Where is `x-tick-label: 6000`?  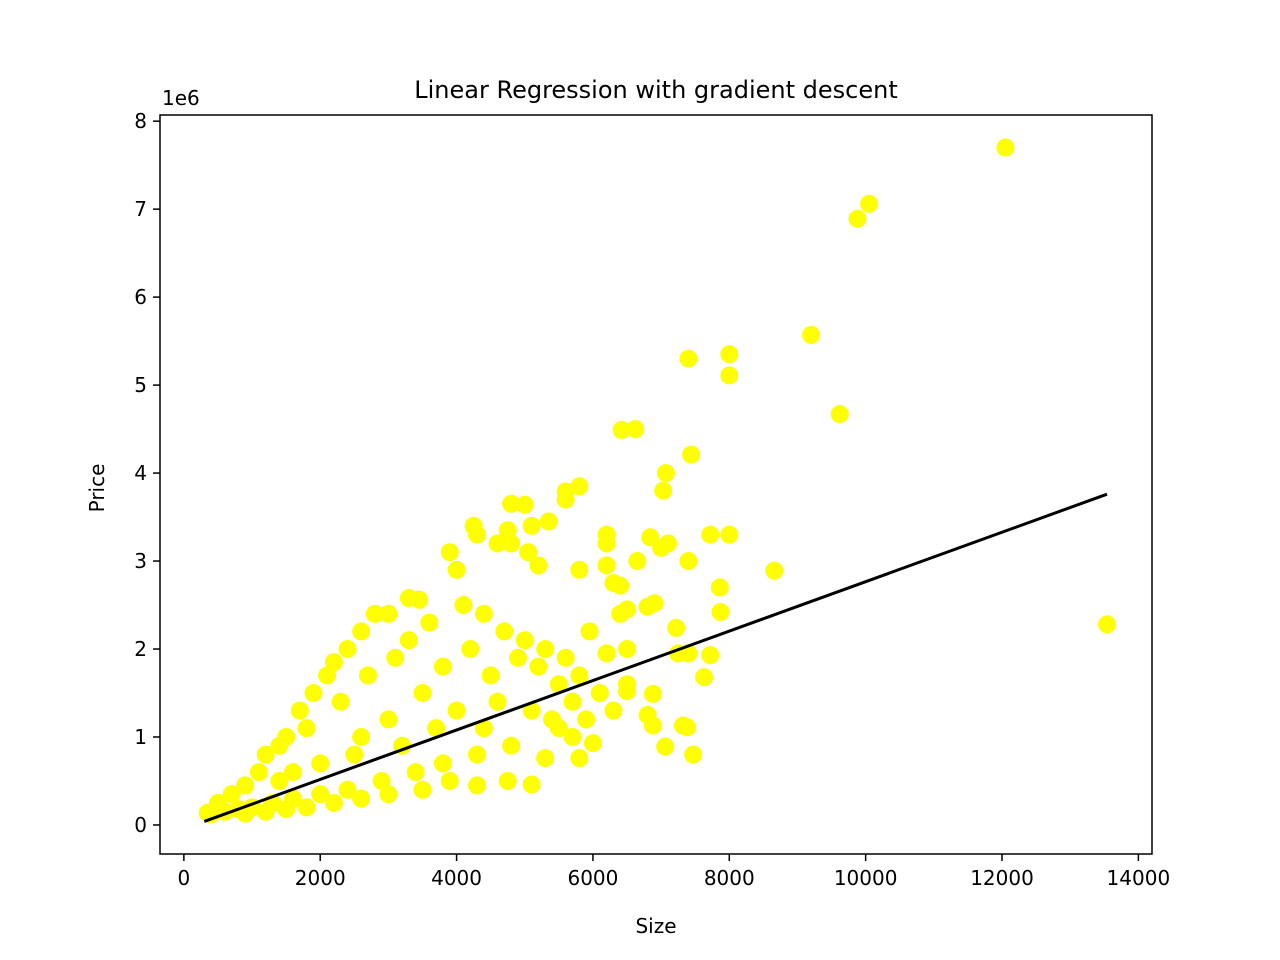
x-tick-label: 6000 is located at coordinates (592, 878).